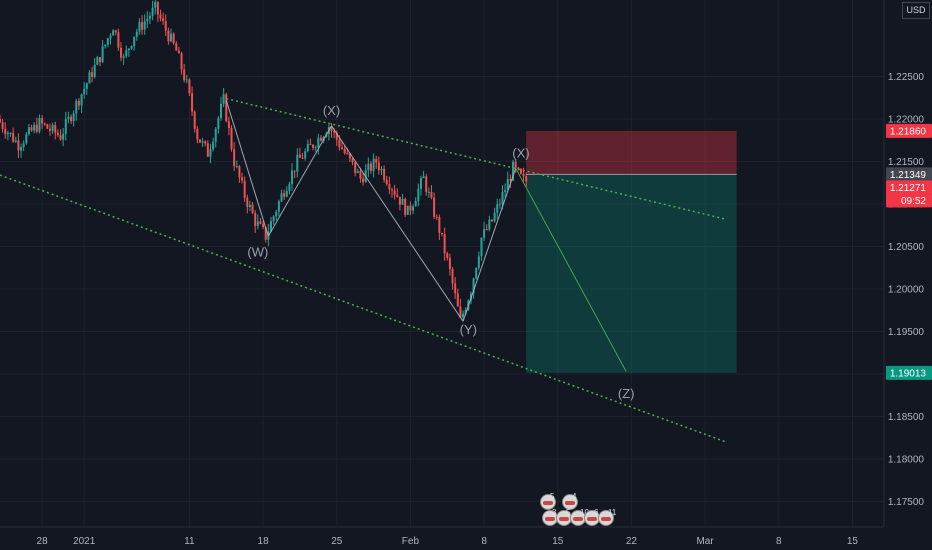 The image size is (932, 550). I want to click on community-avatar-count: 4, so click(574, 496).